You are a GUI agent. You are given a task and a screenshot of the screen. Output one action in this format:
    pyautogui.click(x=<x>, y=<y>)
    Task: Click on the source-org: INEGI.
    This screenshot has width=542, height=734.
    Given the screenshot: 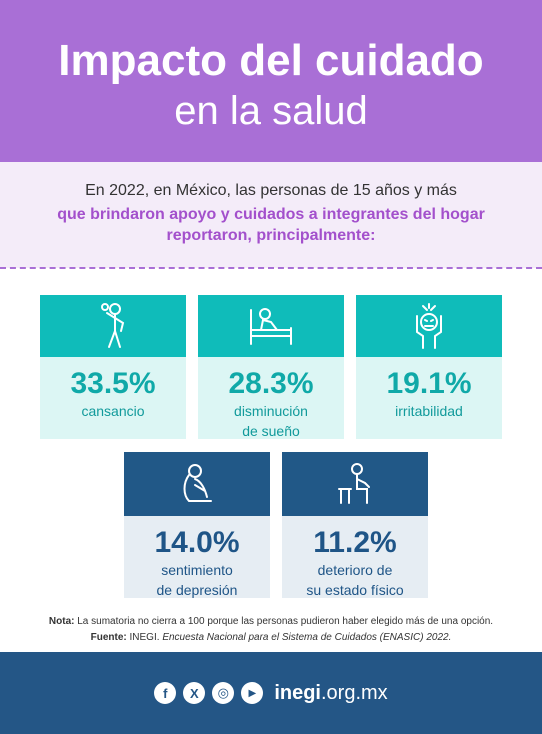 What is the action you would take?
    pyautogui.click(x=144, y=637)
    